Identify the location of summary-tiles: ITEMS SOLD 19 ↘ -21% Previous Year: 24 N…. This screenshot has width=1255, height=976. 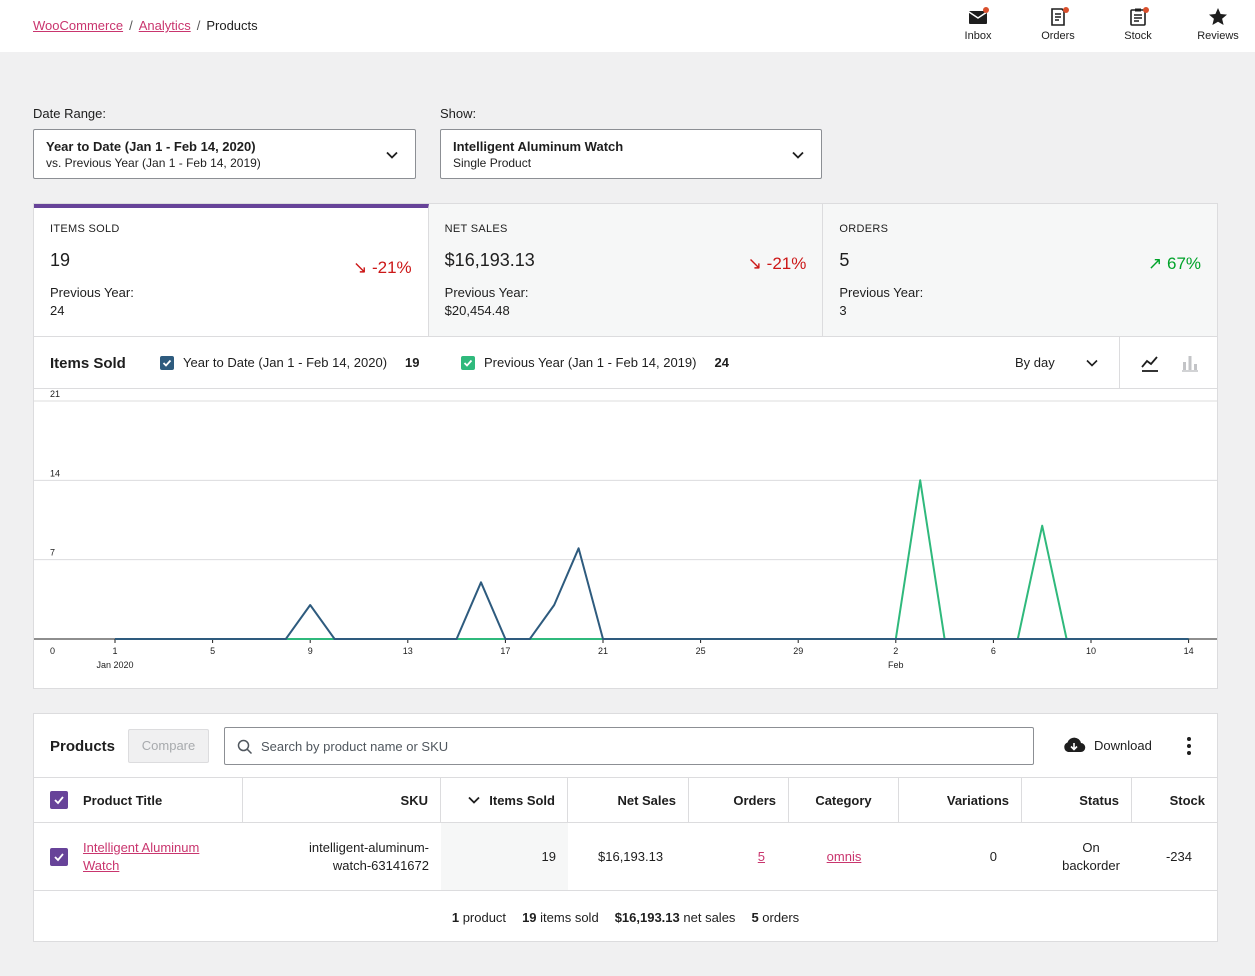
(625, 270).